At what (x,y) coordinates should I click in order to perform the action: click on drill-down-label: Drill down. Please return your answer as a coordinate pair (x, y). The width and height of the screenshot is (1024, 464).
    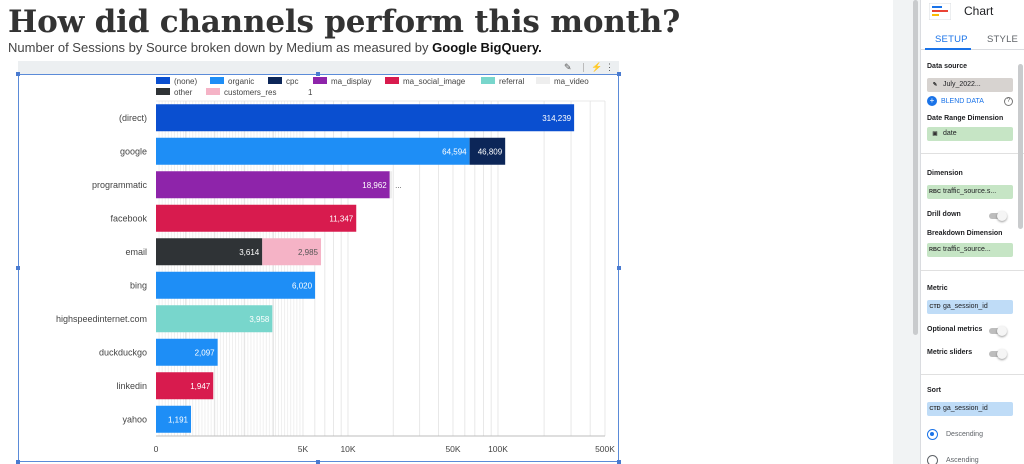
    Looking at the image, I should click on (944, 214).